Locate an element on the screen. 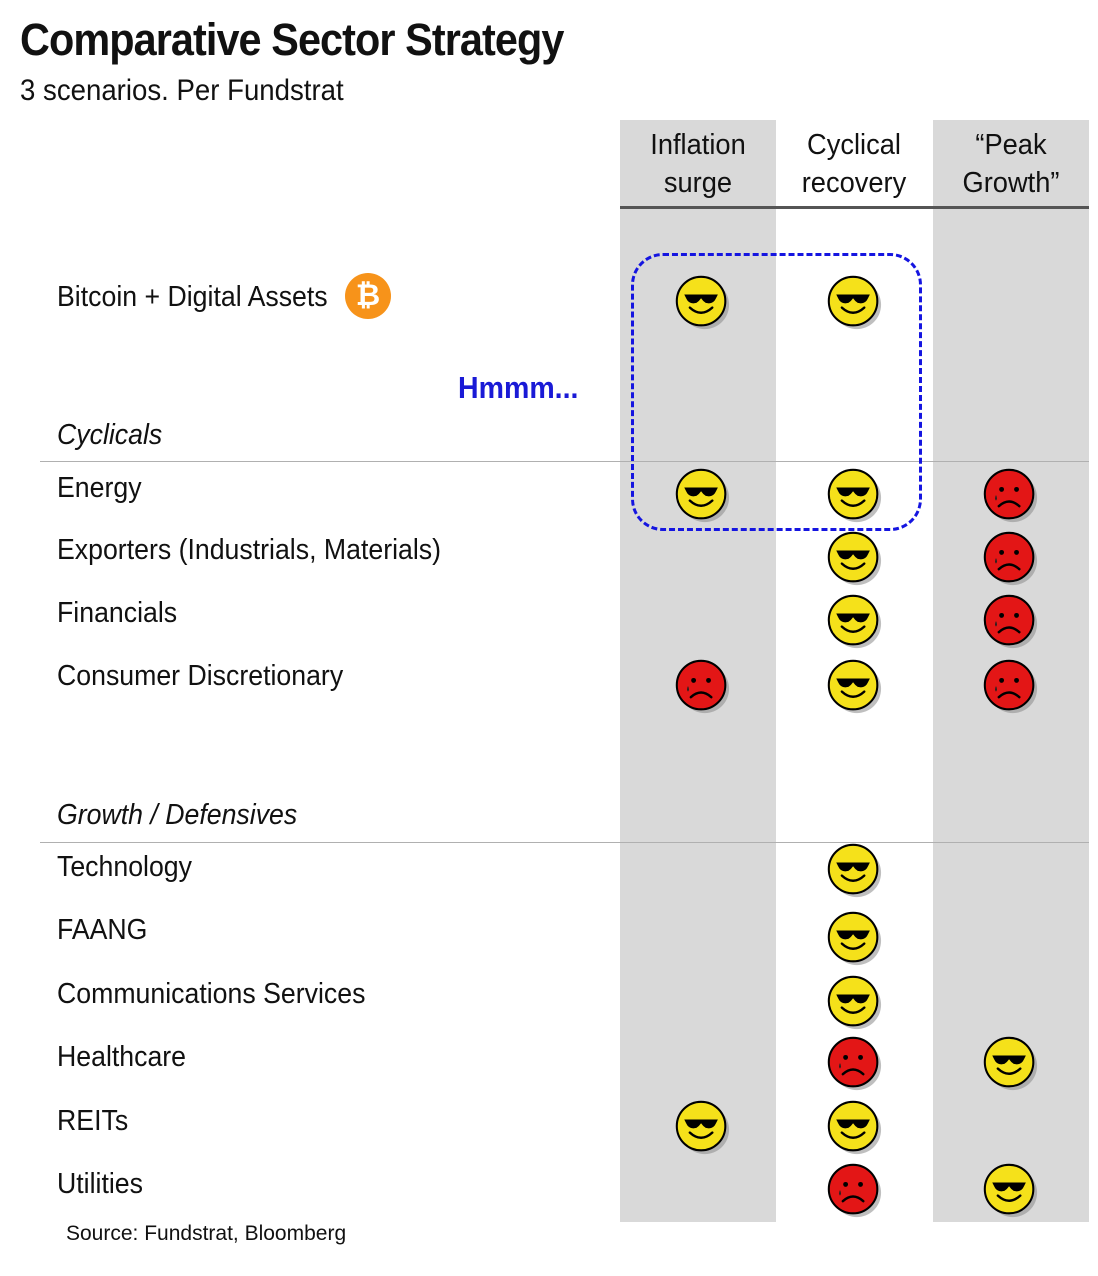  row-label-exporters: Exporters (Industrials, Materials) is located at coordinates (249, 550).